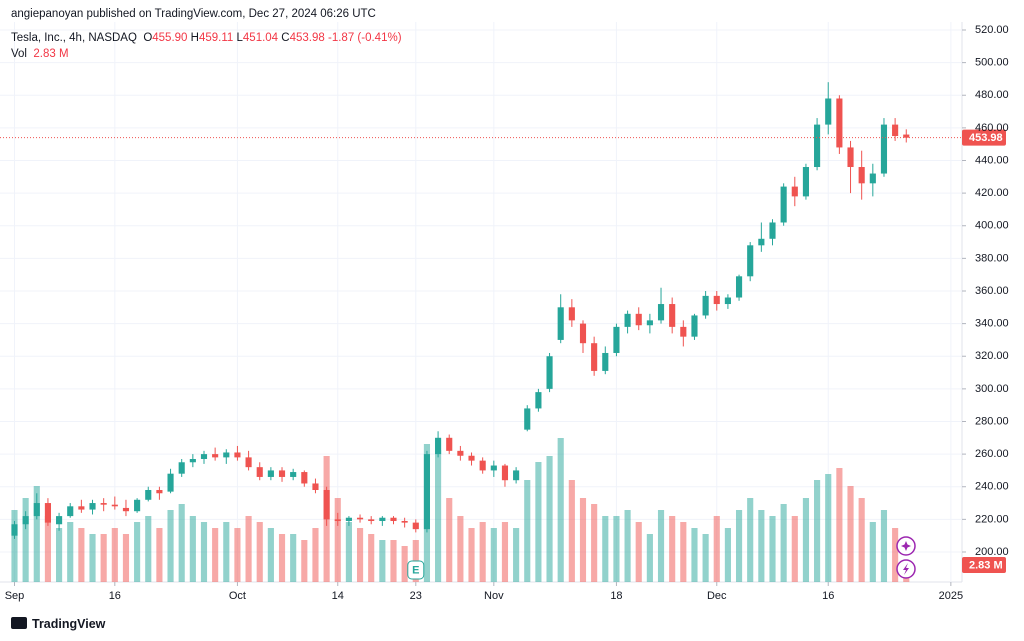  What do you see at coordinates (984, 565) in the screenshot?
I see `last-volume-box` at bounding box center [984, 565].